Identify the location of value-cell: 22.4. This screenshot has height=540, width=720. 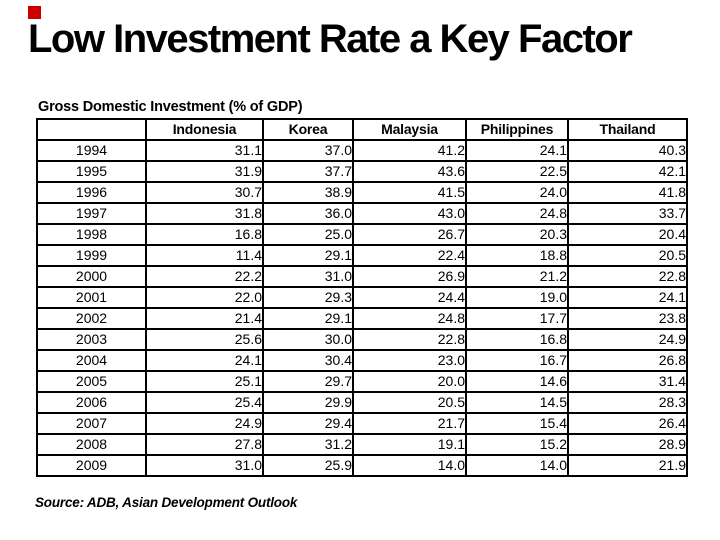
(409, 255).